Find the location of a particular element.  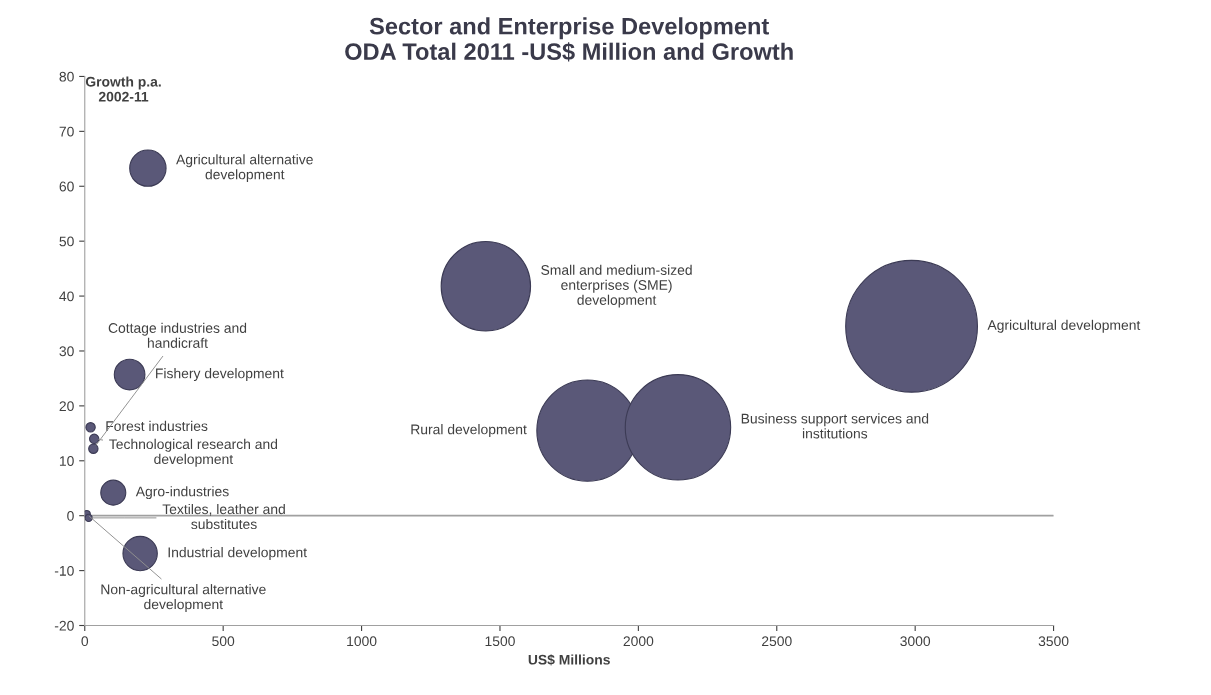

y-tick-label: 30 is located at coordinates (66, 351).